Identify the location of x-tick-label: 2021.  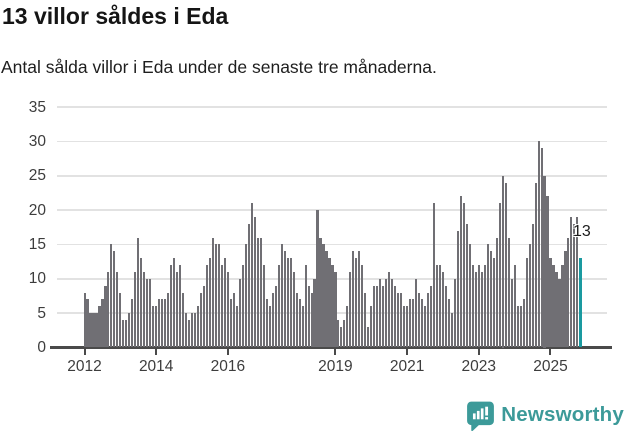
(407, 366).